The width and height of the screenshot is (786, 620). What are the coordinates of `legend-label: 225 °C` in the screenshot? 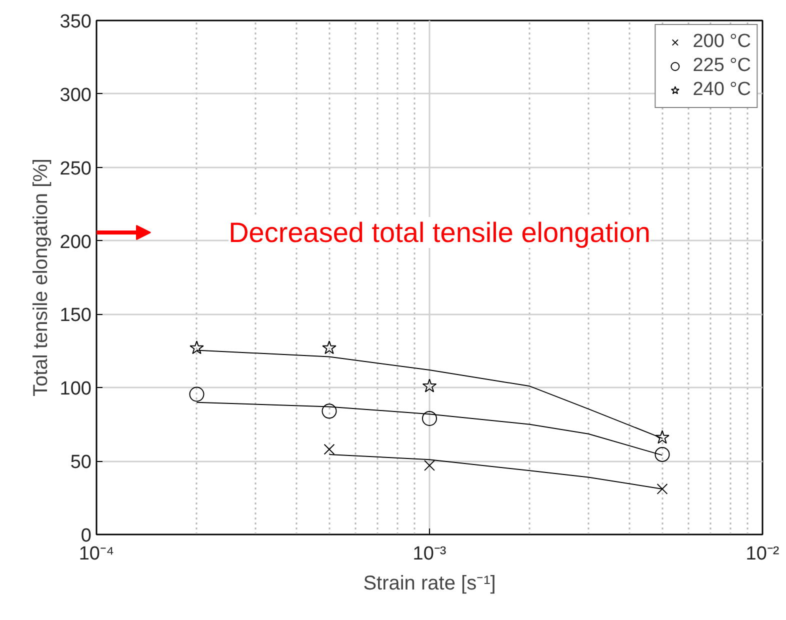 It's located at (721, 66).